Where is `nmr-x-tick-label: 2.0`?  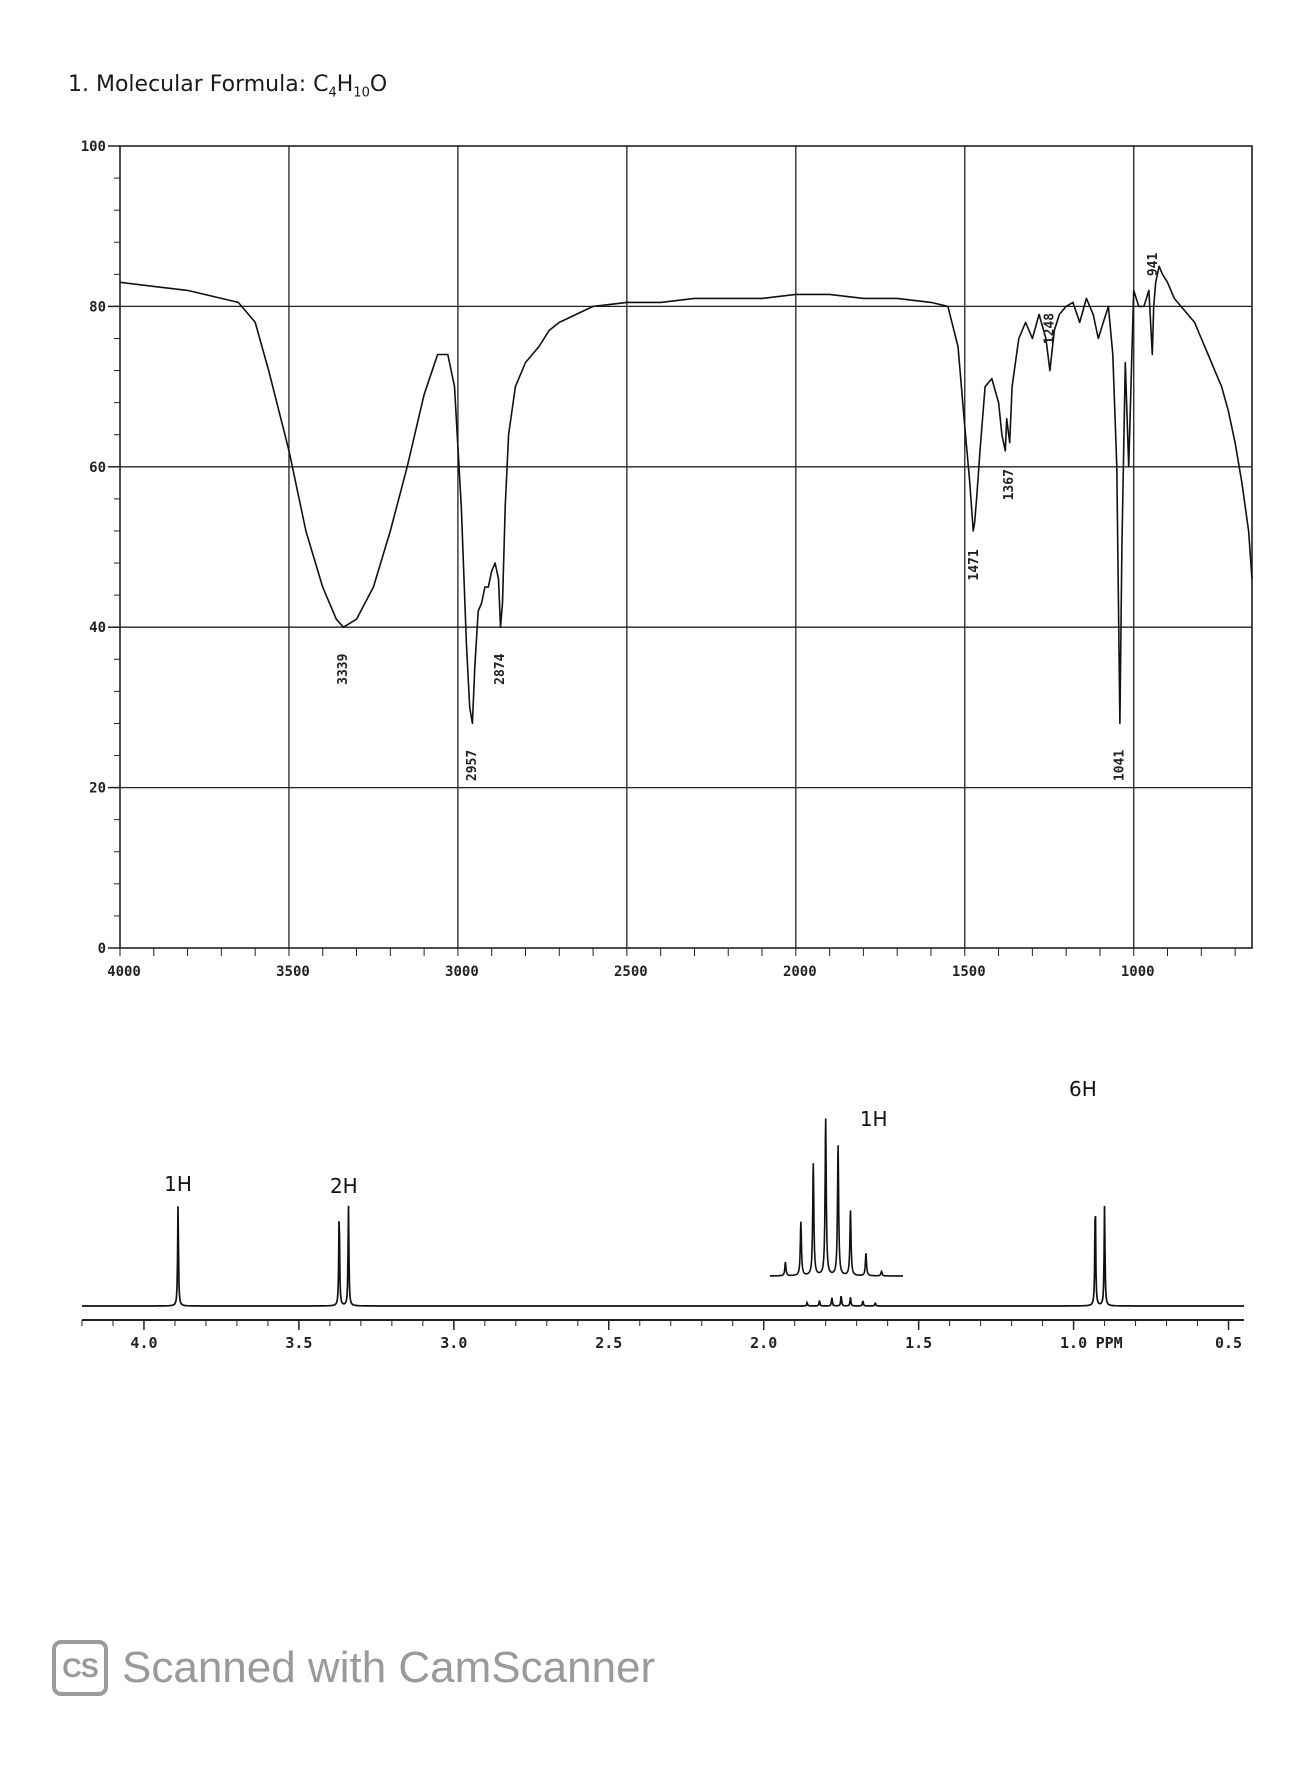
nmr-x-tick-label: 2.0 is located at coordinates (763, 1343).